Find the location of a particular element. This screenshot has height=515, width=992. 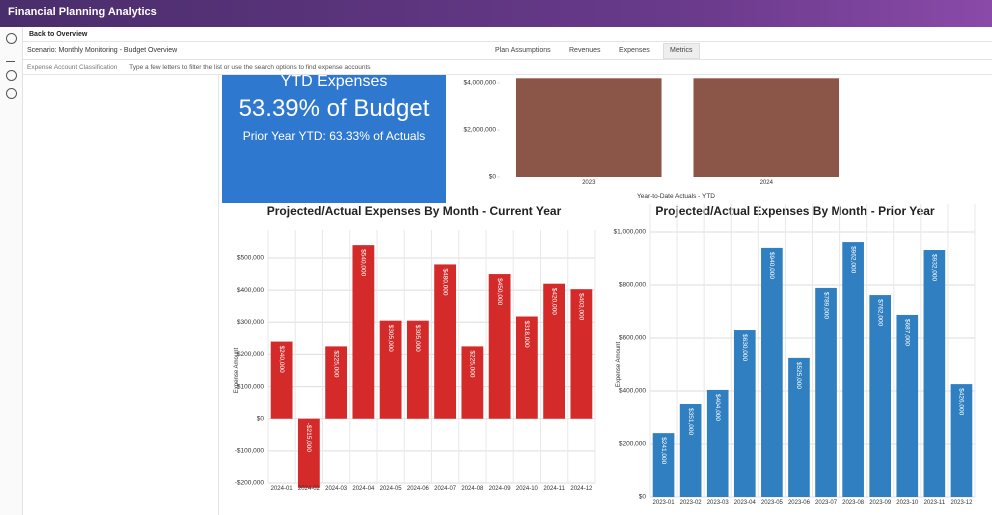

value-label: $420,000 is located at coordinates (553, 301).